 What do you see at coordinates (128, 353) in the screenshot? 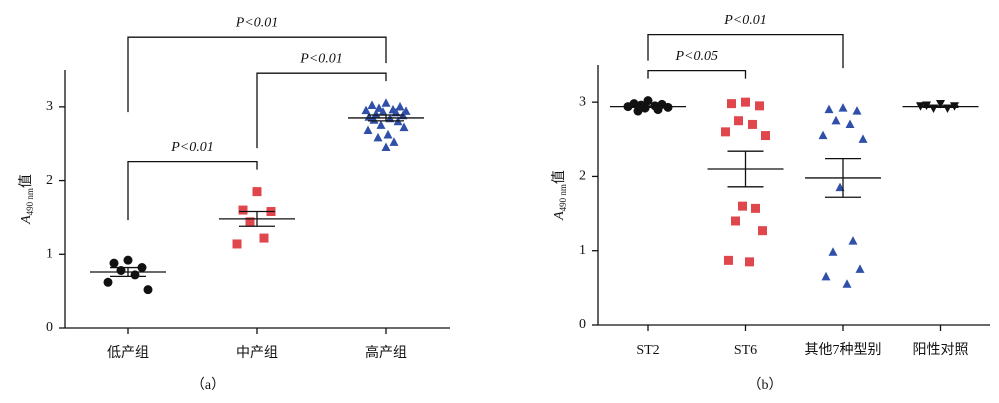
I see `x-tick-label: 低产组` at bounding box center [128, 353].